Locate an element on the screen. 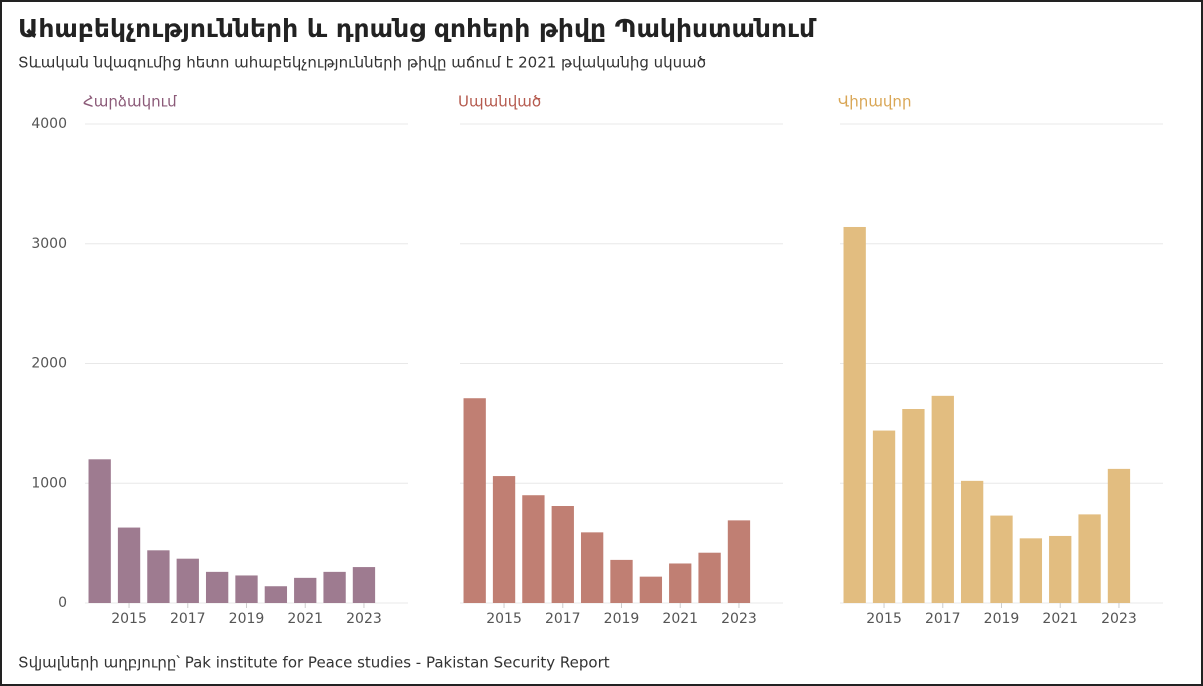 The image size is (1203, 686). y-tick-label: 0 is located at coordinates (62, 603).